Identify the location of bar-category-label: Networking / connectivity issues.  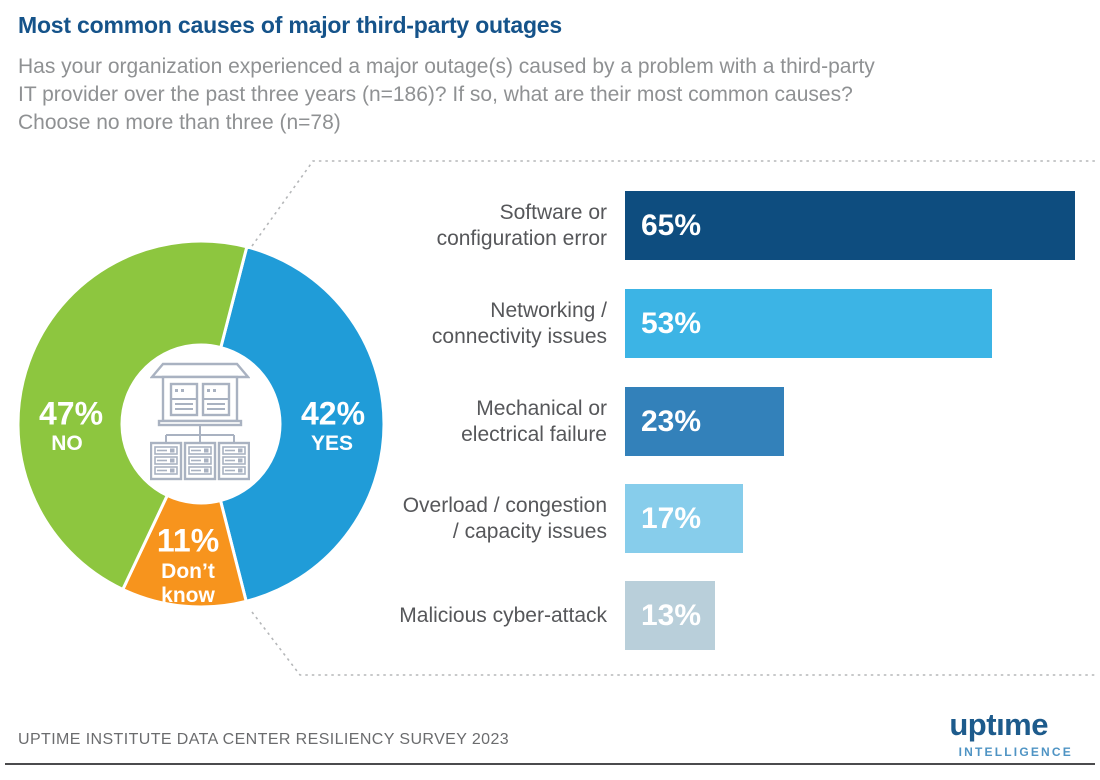
(493, 323).